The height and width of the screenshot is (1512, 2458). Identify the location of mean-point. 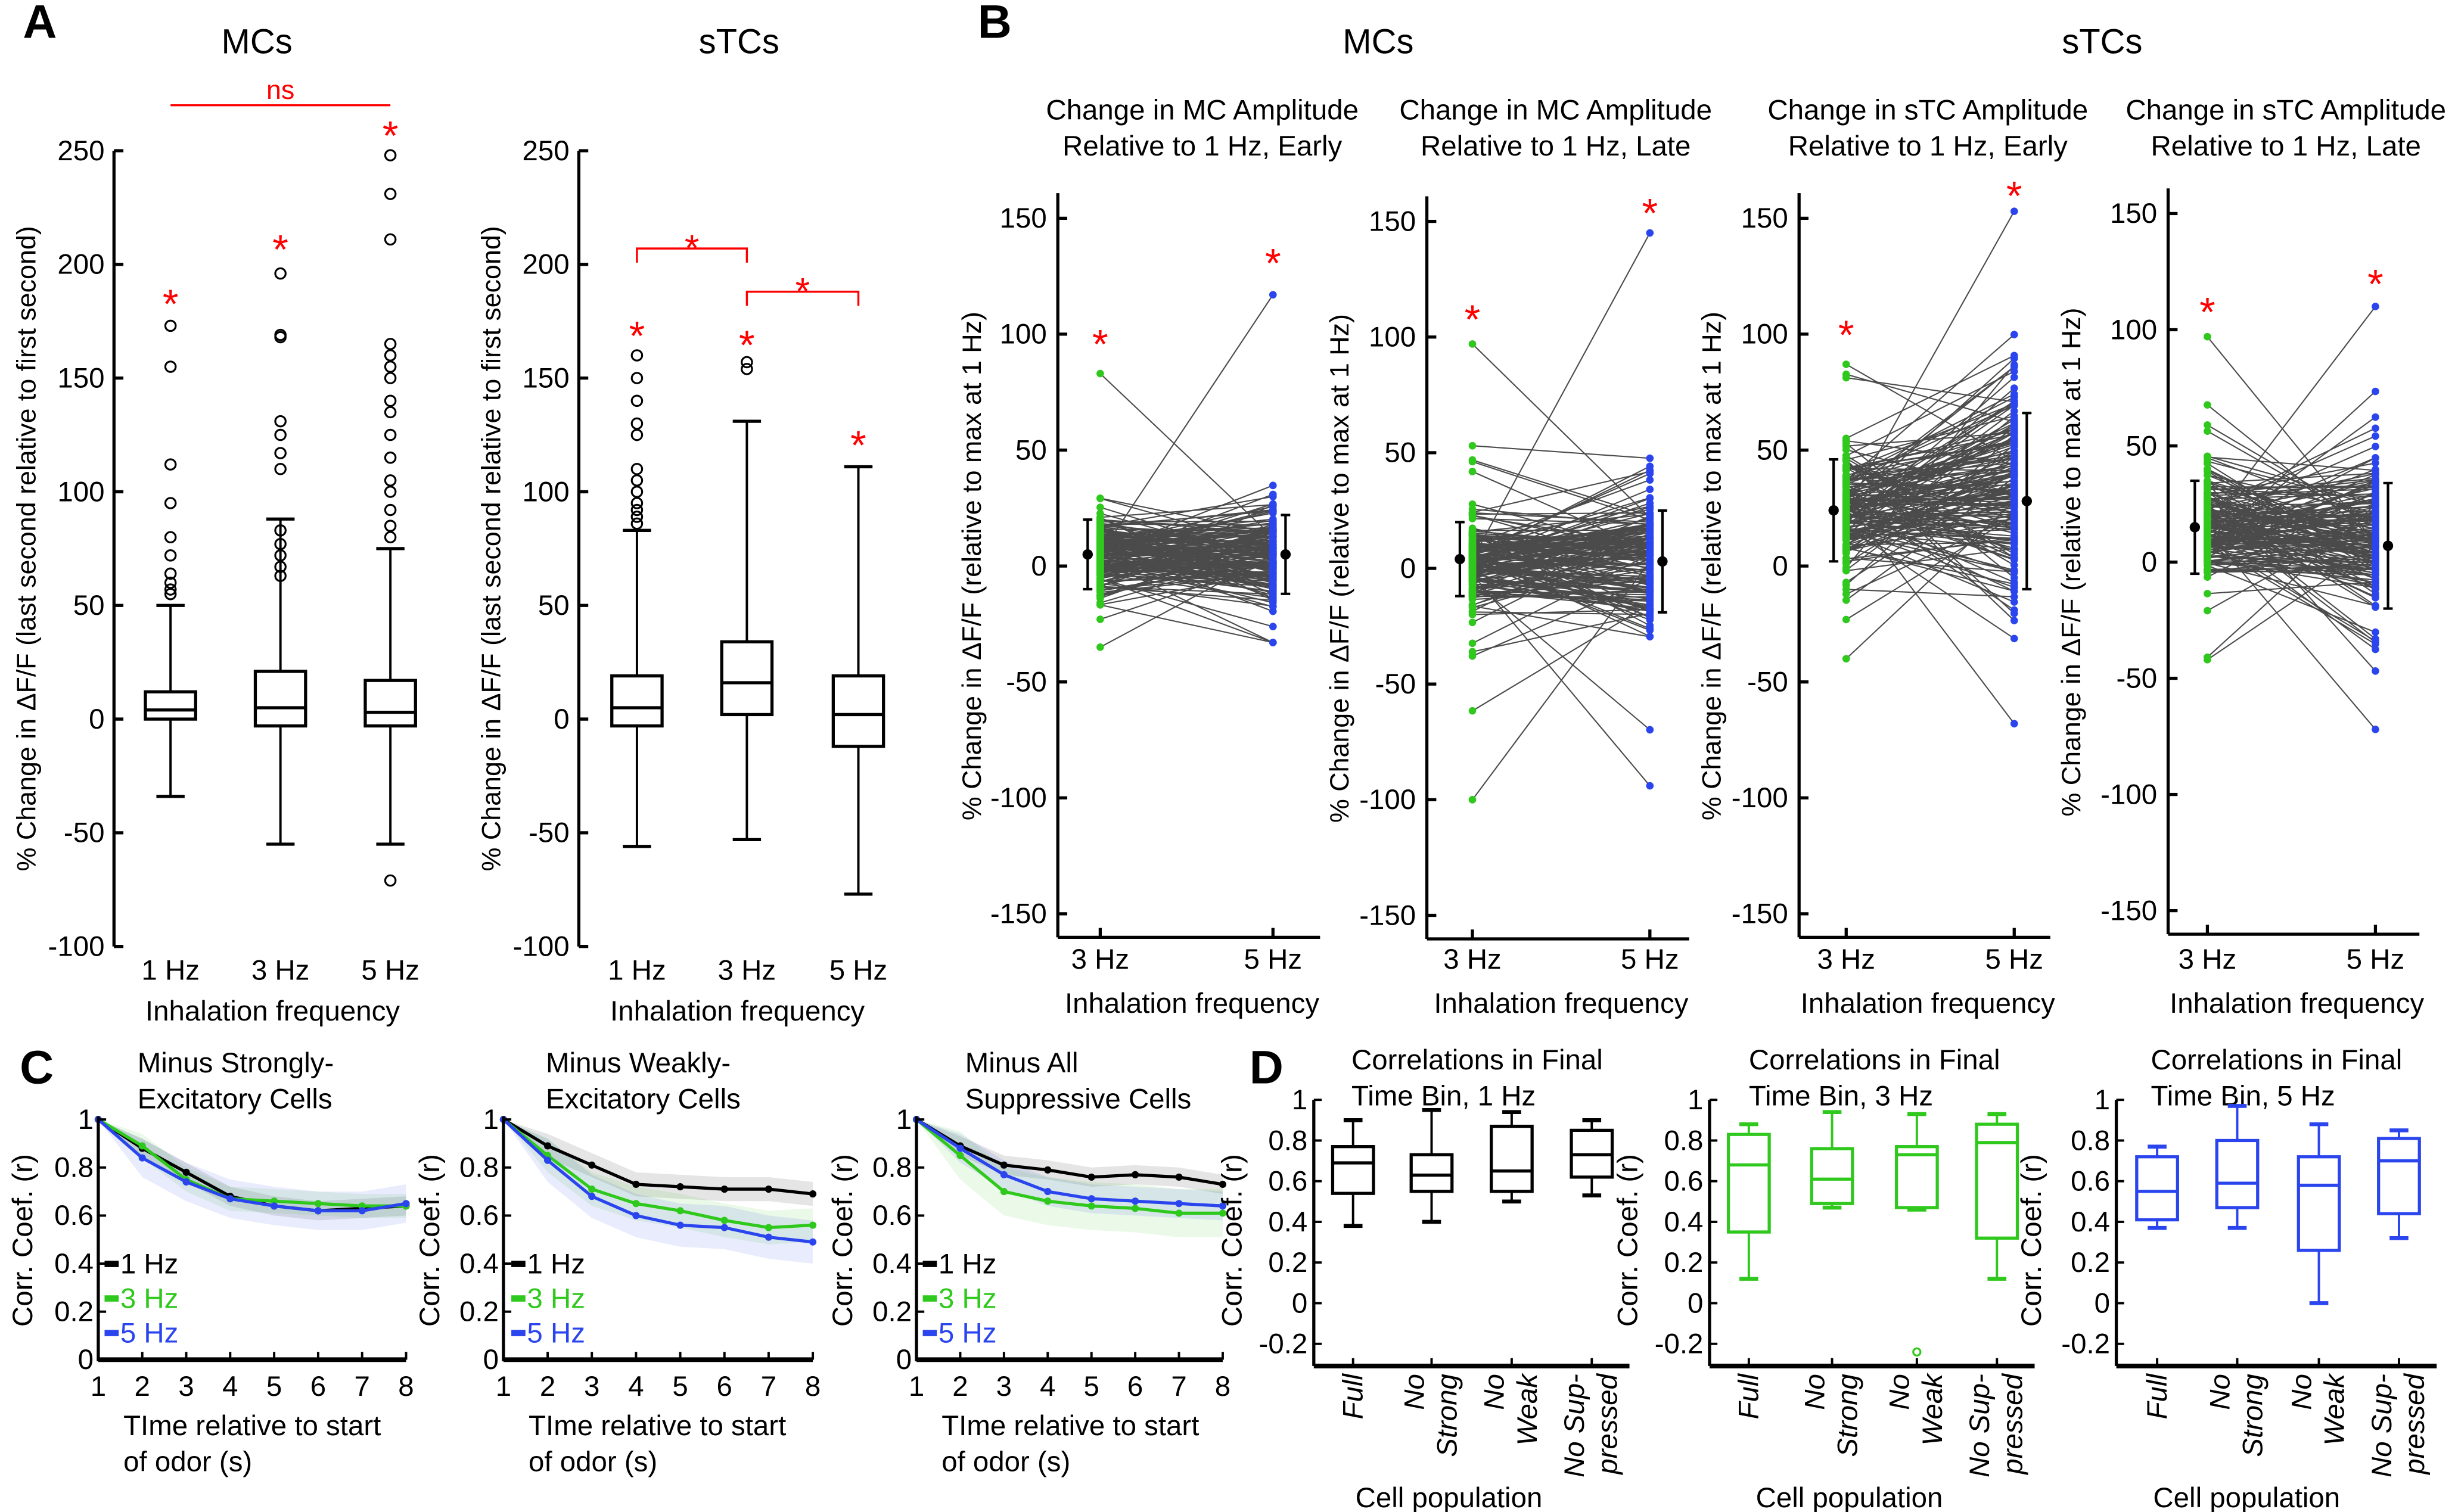
(2027, 501).